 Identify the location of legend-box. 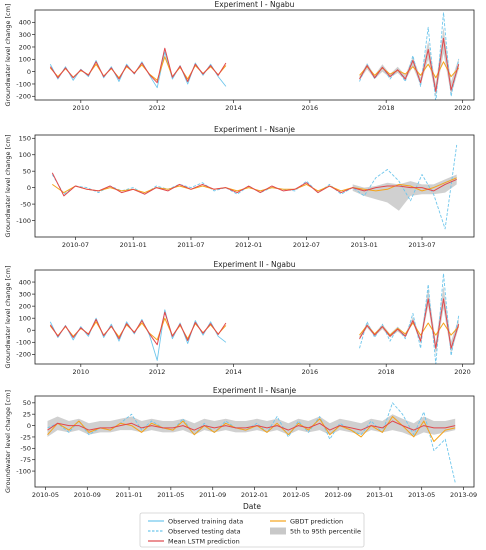
(252, 530).